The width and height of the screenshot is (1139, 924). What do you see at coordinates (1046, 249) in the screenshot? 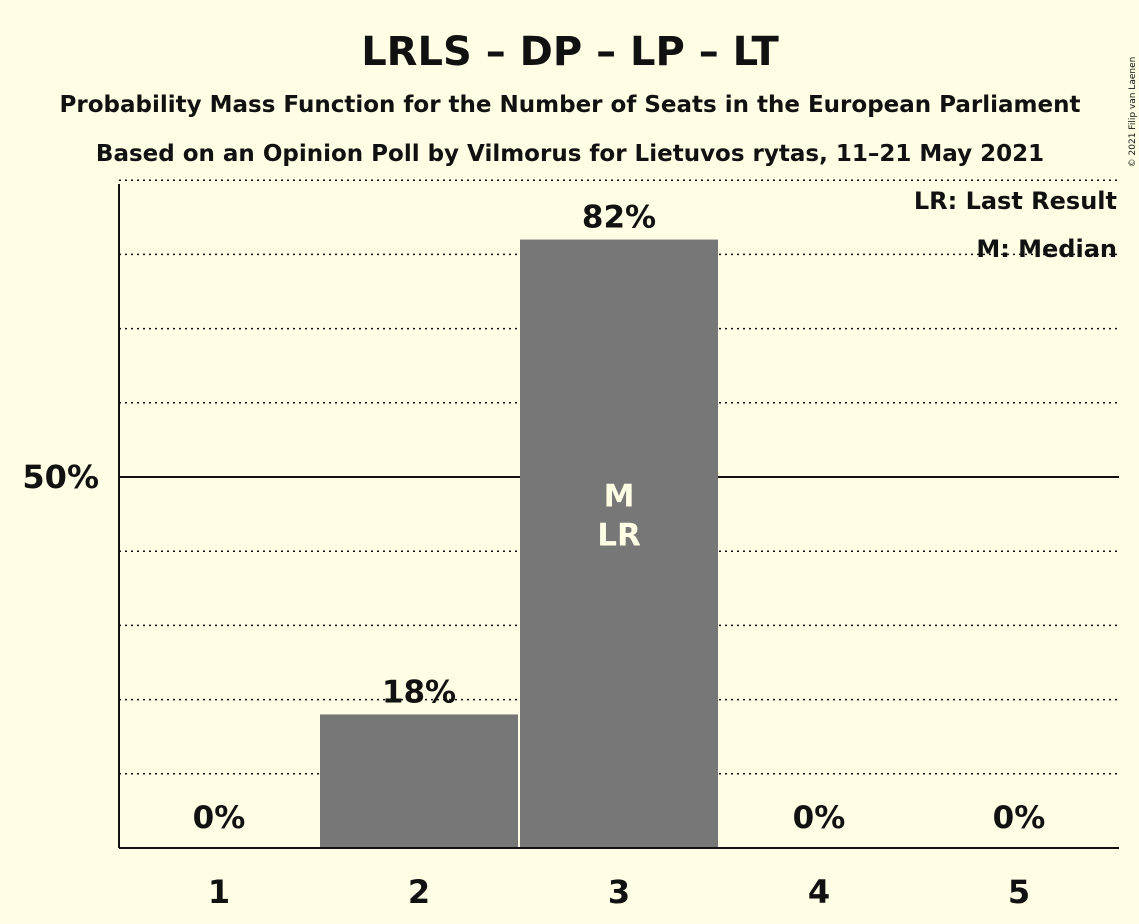
I see `legend-median: M: Median` at bounding box center [1046, 249].